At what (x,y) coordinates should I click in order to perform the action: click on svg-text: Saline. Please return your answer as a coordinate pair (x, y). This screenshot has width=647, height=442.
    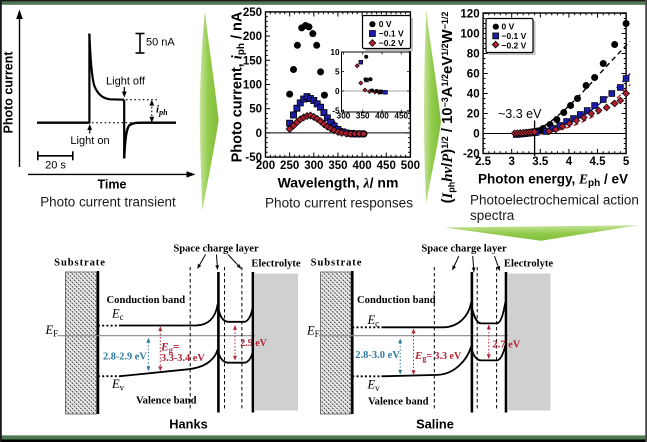
    Looking at the image, I should click on (435, 424).